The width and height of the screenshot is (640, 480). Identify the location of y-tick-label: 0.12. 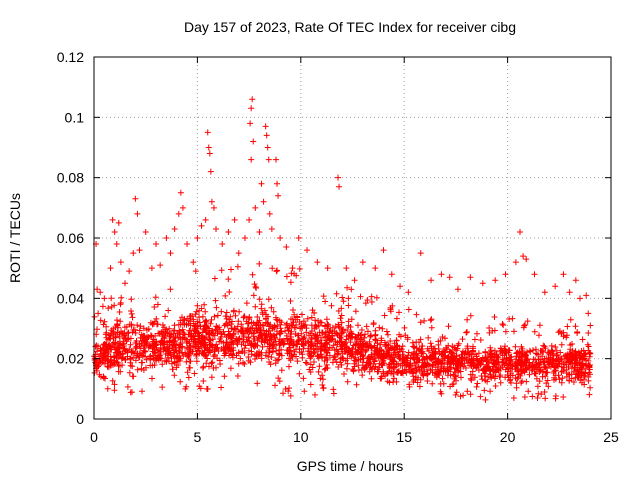
(70, 57).